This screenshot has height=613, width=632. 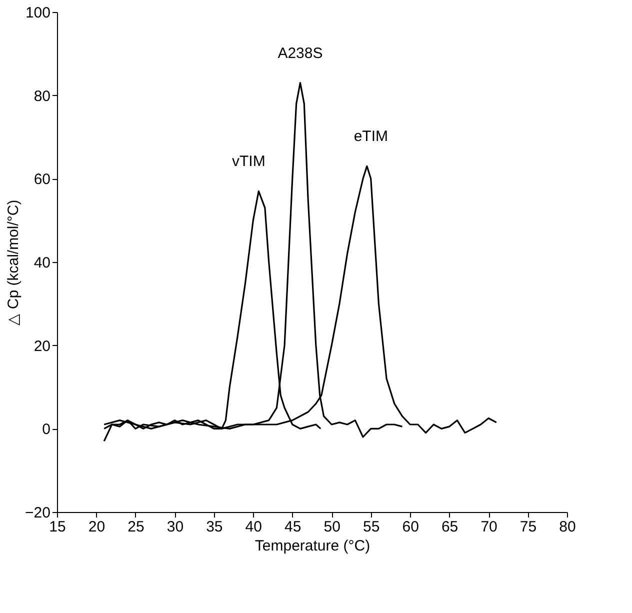 I want to click on x-tick-label: 55, so click(x=371, y=527).